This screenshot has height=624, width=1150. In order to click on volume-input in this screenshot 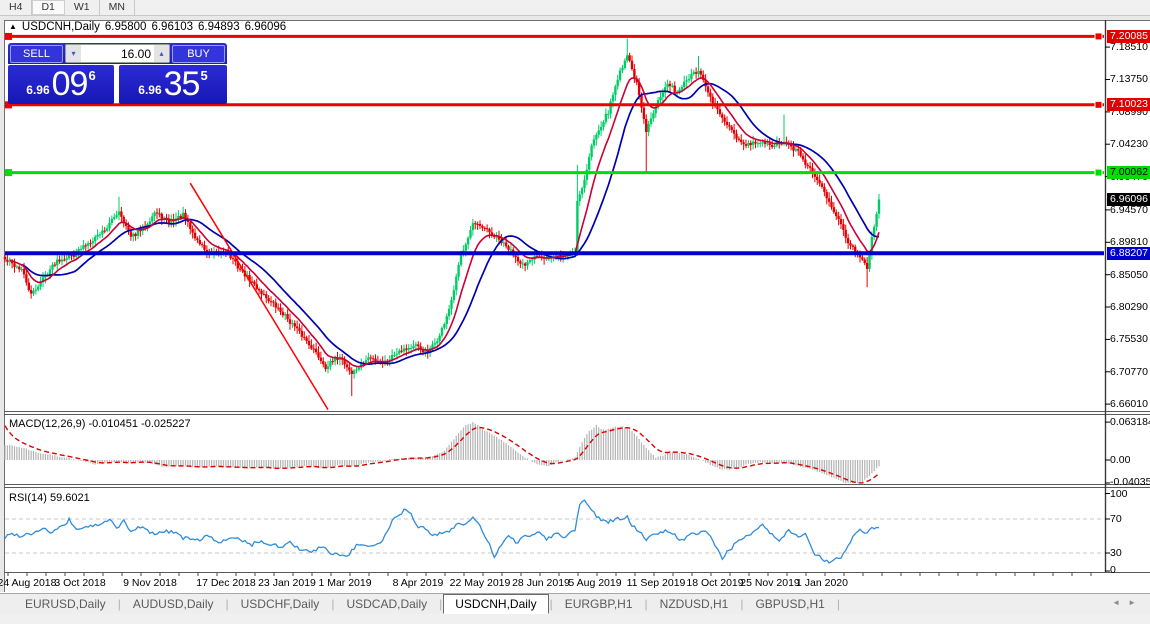, I will do `click(117, 53)`.